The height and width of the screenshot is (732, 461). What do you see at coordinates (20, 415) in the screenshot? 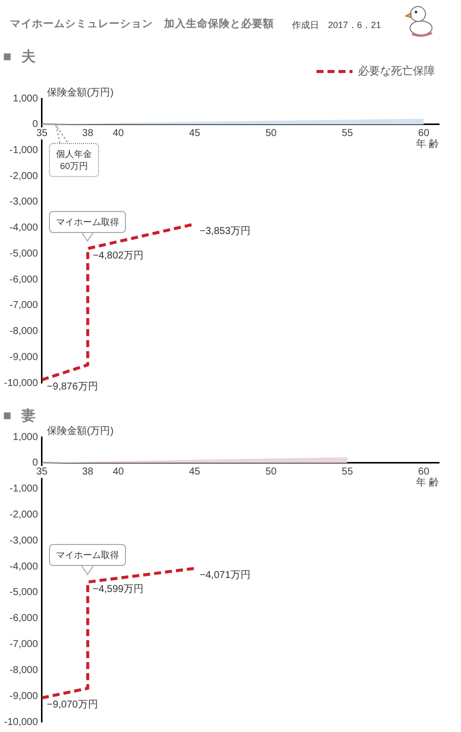
I see `chart-title: ■ 妻` at bounding box center [20, 415].